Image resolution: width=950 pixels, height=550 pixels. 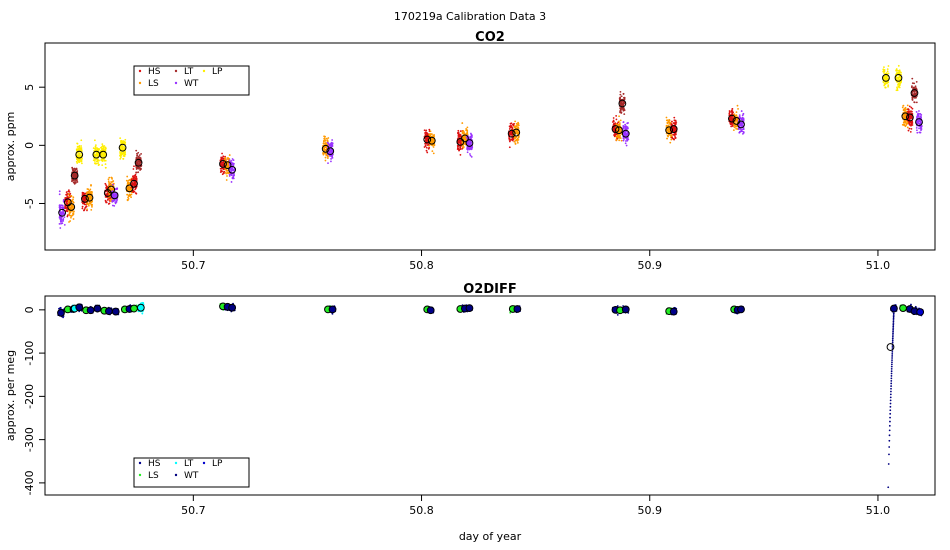 What do you see at coordinates (649, 265) in the screenshot?
I see `x-tick-label: 50.9` at bounding box center [649, 265].